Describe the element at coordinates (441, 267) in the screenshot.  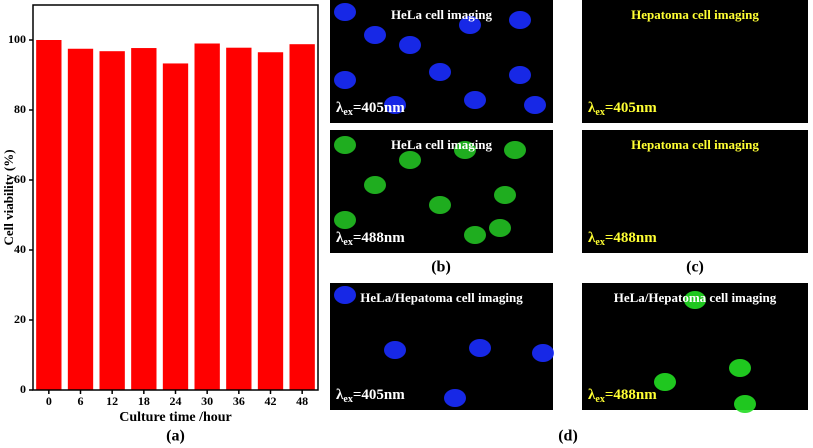
I see `caption: (b)` at that location.